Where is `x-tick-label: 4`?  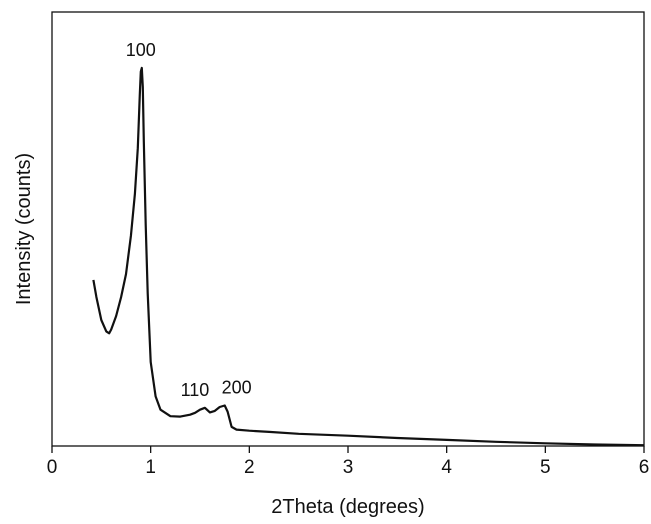
x-tick-label: 4 is located at coordinates (446, 467).